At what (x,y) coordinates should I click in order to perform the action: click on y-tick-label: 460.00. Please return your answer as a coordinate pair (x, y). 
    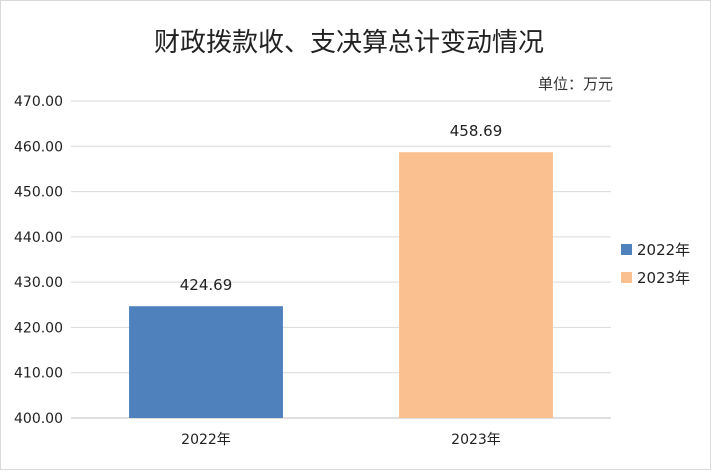
    Looking at the image, I should click on (38, 147).